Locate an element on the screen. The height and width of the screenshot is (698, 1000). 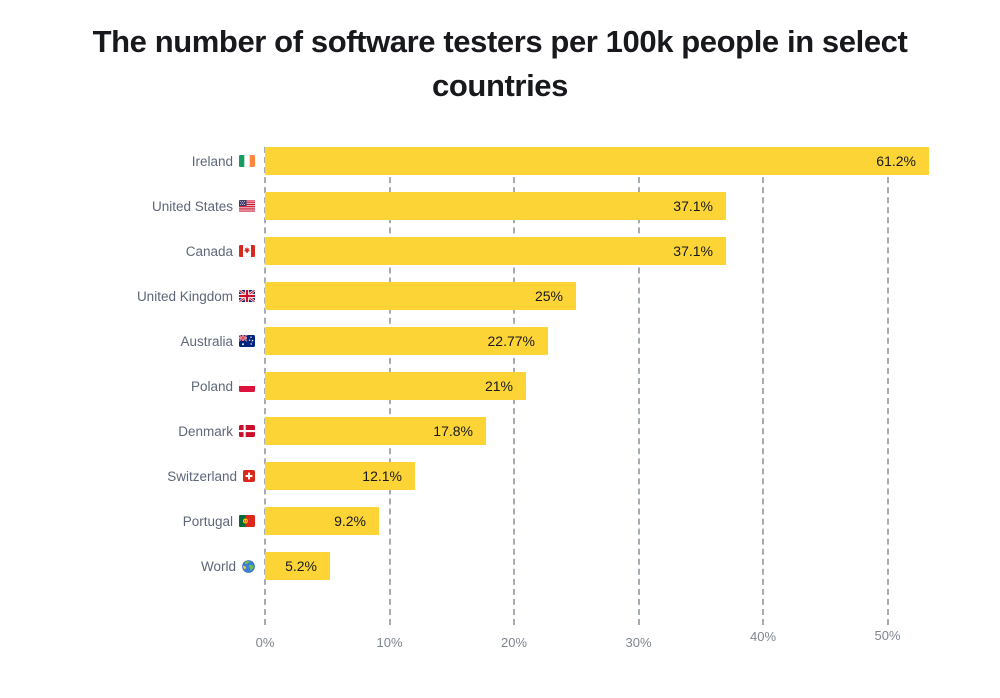
category-label: United States is located at coordinates (127, 206).